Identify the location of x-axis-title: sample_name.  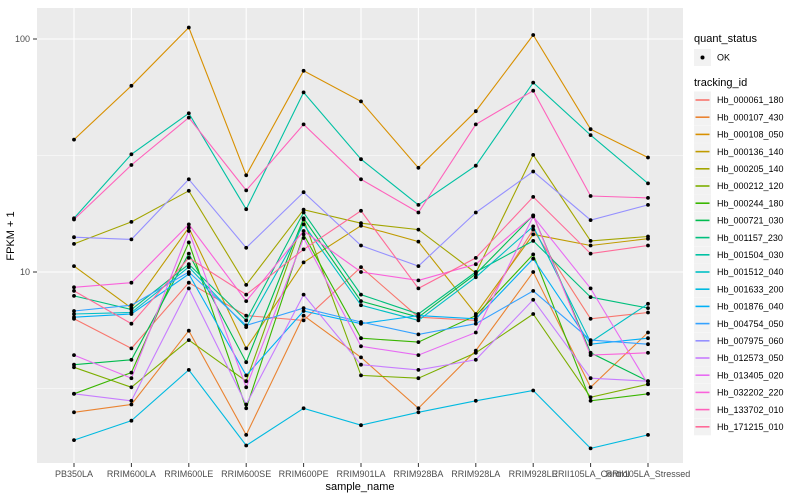
(359, 487).